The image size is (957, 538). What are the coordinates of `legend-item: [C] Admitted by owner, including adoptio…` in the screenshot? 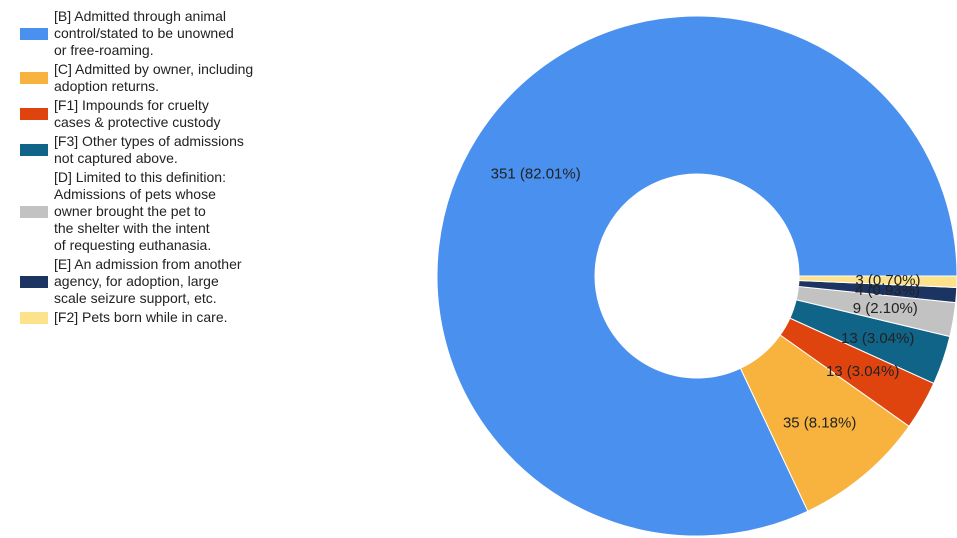 It's located at (170, 78).